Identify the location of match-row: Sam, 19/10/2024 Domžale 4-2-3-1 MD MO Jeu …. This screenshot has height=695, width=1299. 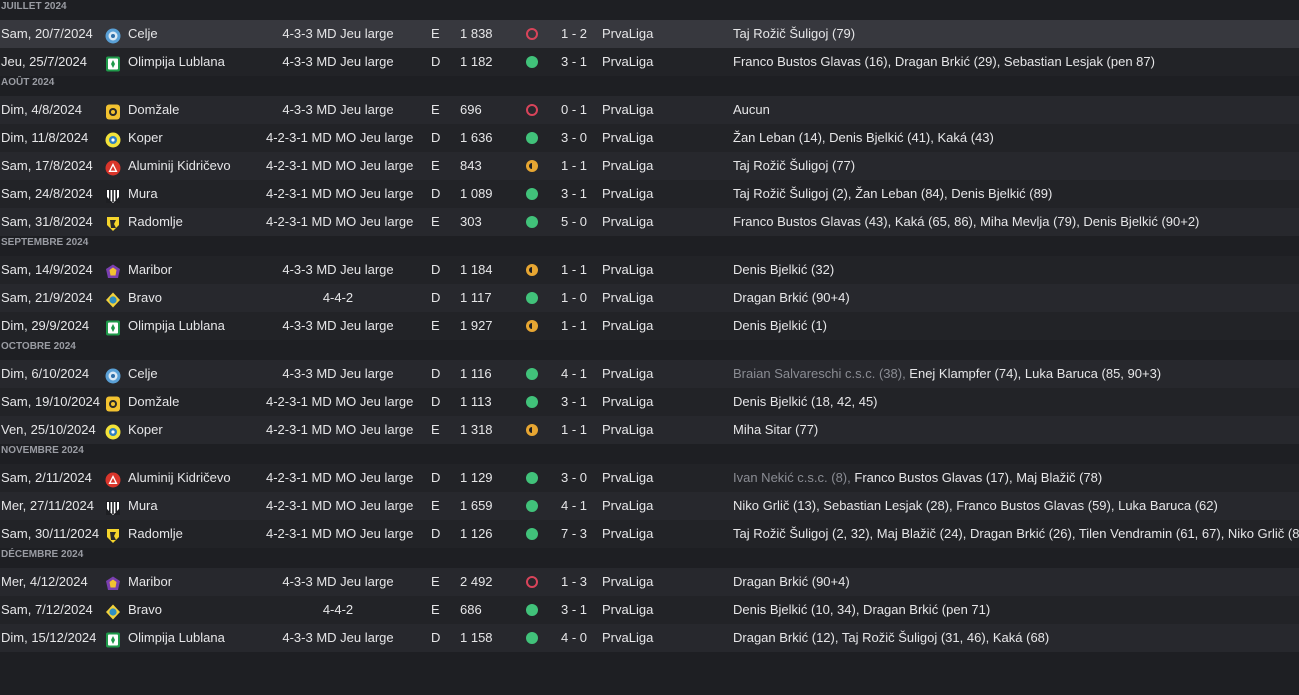
(649, 402).